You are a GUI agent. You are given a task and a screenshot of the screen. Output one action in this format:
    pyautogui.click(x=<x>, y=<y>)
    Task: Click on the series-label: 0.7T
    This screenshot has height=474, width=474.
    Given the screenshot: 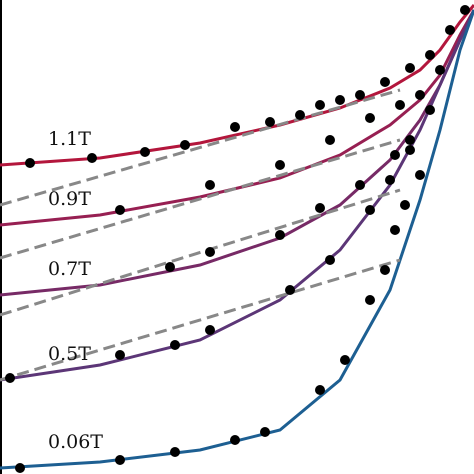 What is the action you would take?
    pyautogui.click(x=69, y=269)
    